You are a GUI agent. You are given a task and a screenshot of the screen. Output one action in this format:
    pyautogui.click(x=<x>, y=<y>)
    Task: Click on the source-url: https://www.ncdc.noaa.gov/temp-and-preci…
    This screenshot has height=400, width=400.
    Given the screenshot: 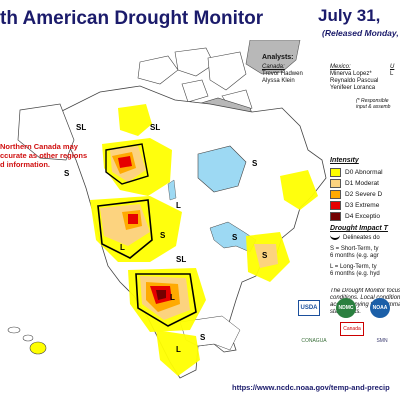 What is the action you would take?
    pyautogui.click(x=311, y=387)
    